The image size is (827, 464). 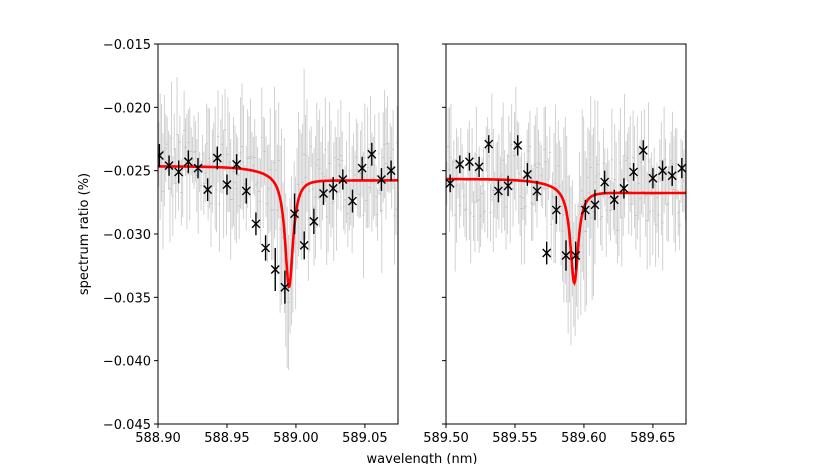 What do you see at coordinates (296, 438) in the screenshot?
I see `x-tick-label: 589.00` at bounding box center [296, 438].